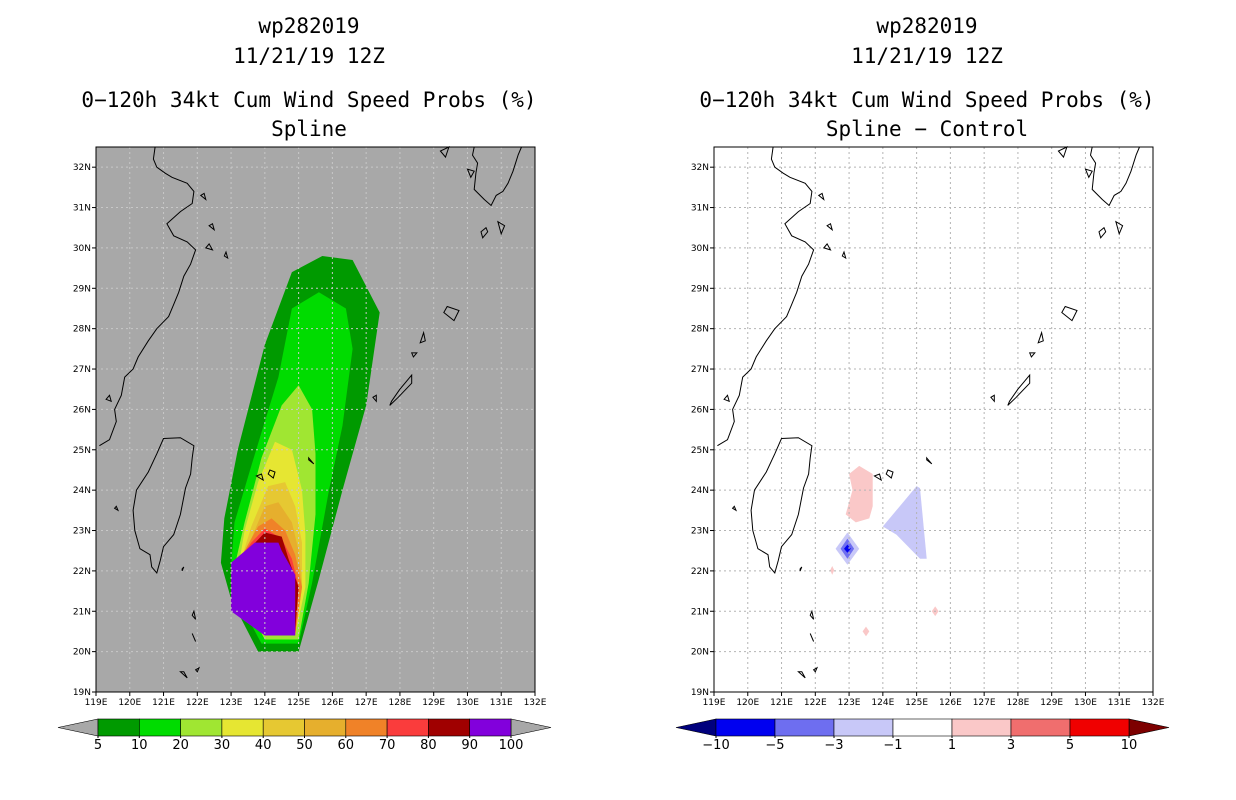 The image size is (1236, 800). I want to click on colorbar-label: 100, so click(511, 745).